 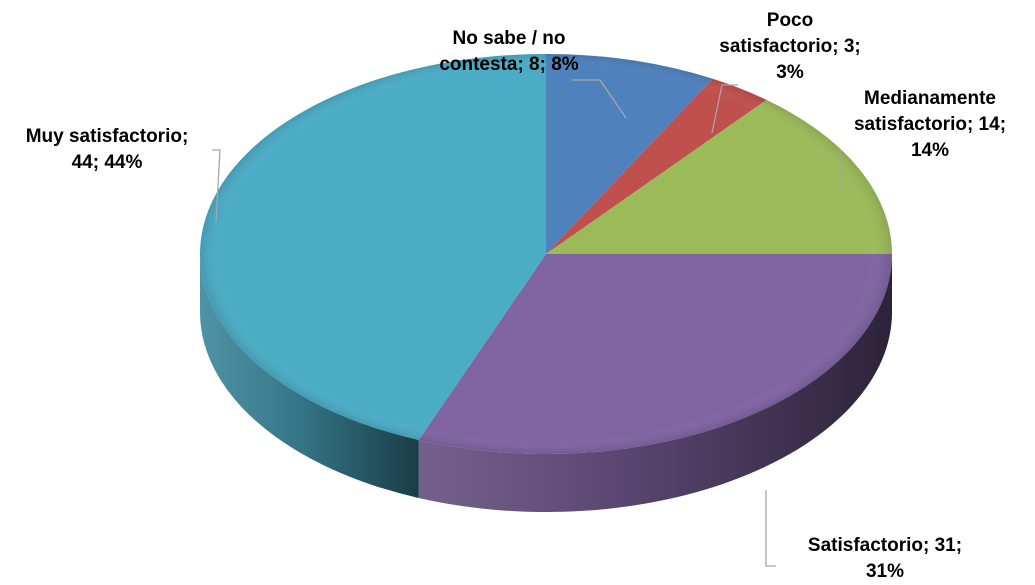 What do you see at coordinates (509, 51) in the screenshot?
I see `data-label-no-sabe: No sabe / no contesta; 8; 8%` at bounding box center [509, 51].